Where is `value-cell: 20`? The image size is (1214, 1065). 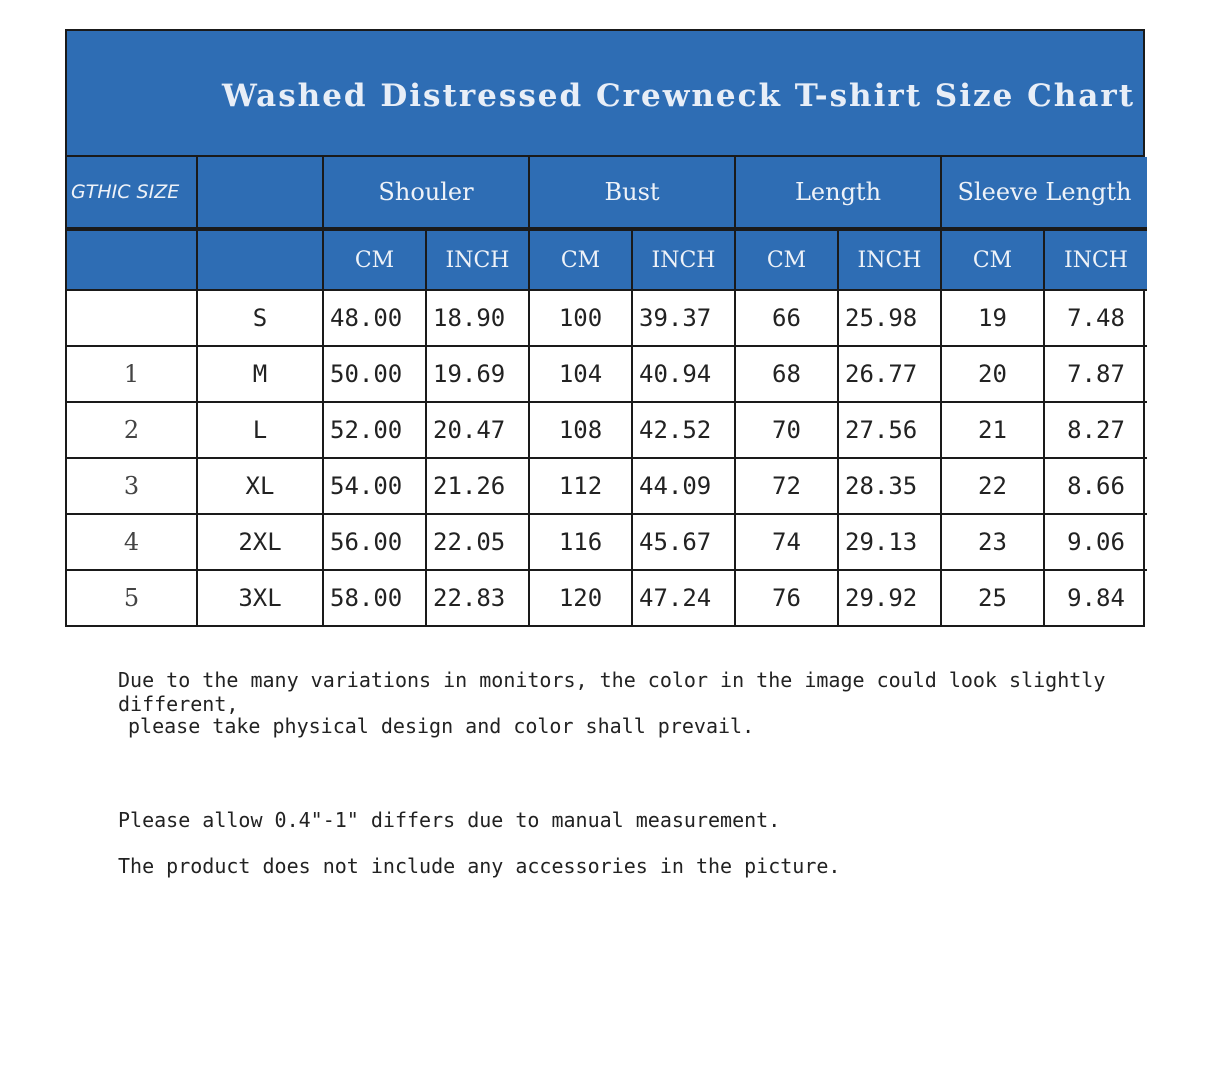
value-cell: 20 is located at coordinates (992, 374).